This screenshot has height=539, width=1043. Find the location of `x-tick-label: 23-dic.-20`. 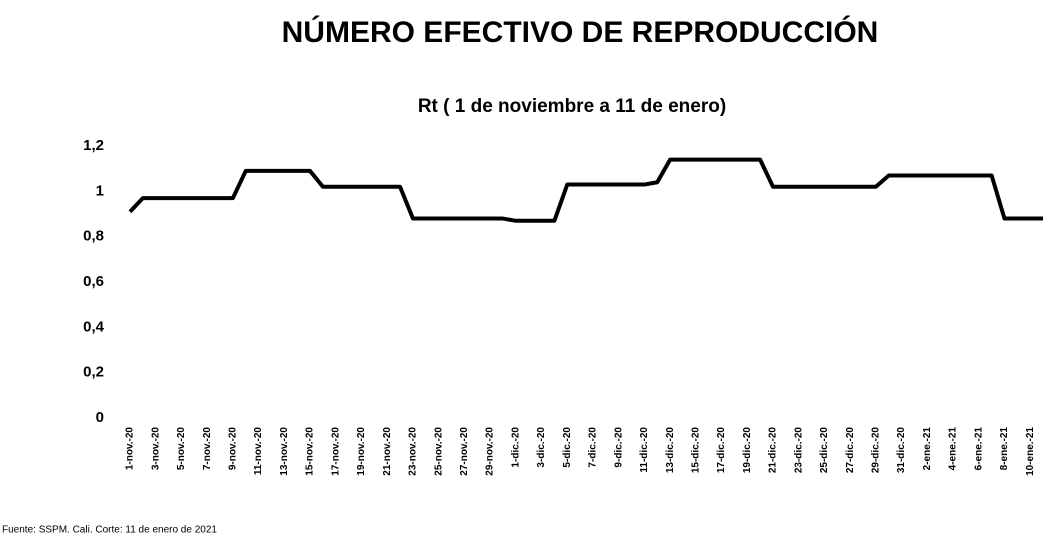

x-tick-label: 23-dic.-20 is located at coordinates (798, 450).